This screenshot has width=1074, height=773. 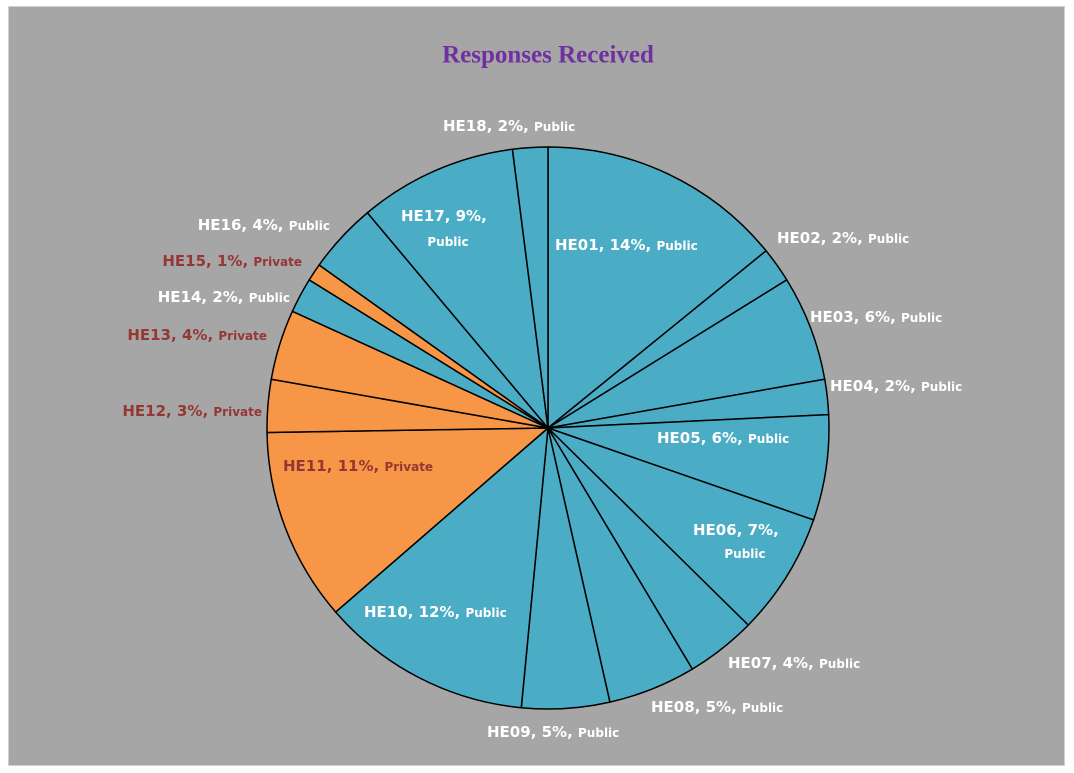 I want to click on data-label: HE09, 5%, Public, so click(x=553, y=732).